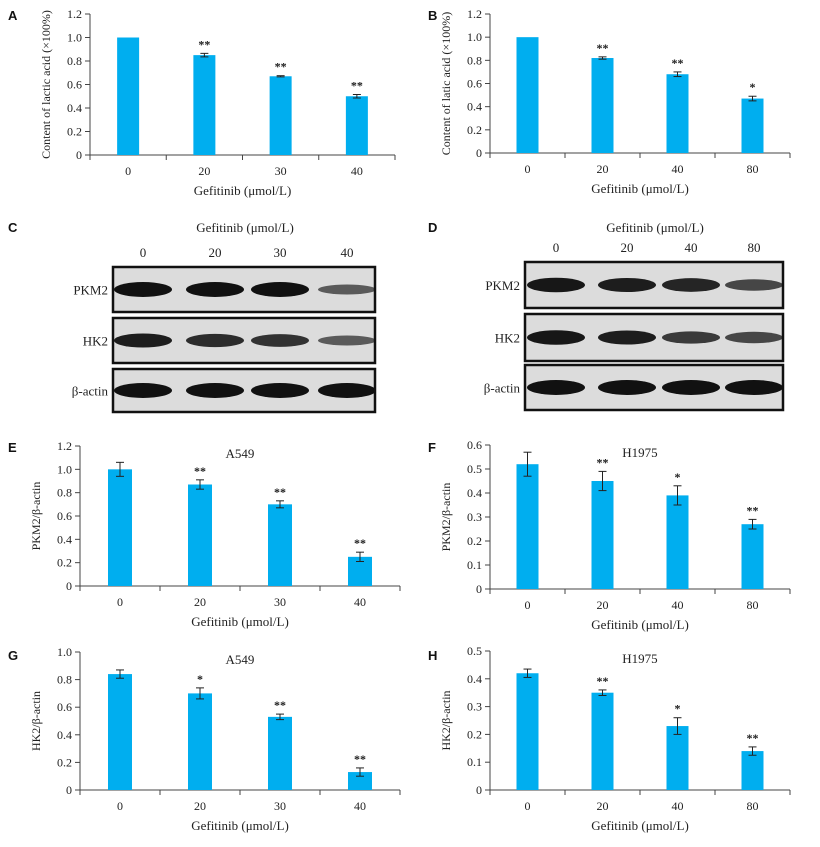 This screenshot has width=820, height=847. What do you see at coordinates (556, 247) in the screenshot?
I see `blot-dose-label: 0` at bounding box center [556, 247].